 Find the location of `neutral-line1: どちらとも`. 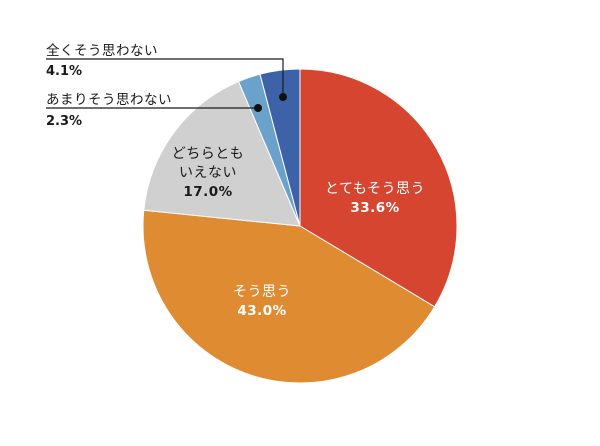

neutral-line1: どちらとも is located at coordinates (208, 154).